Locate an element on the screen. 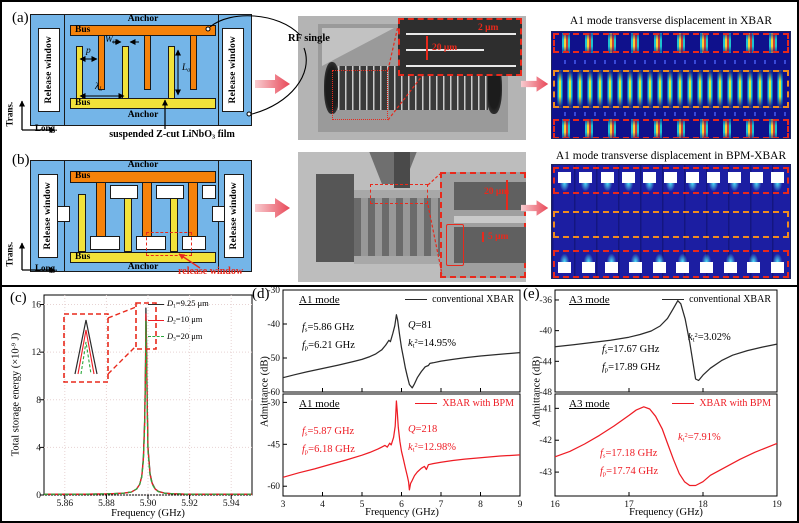 The image size is (799, 523). legend-item: D2=10 μm is located at coordinates (178, 321).